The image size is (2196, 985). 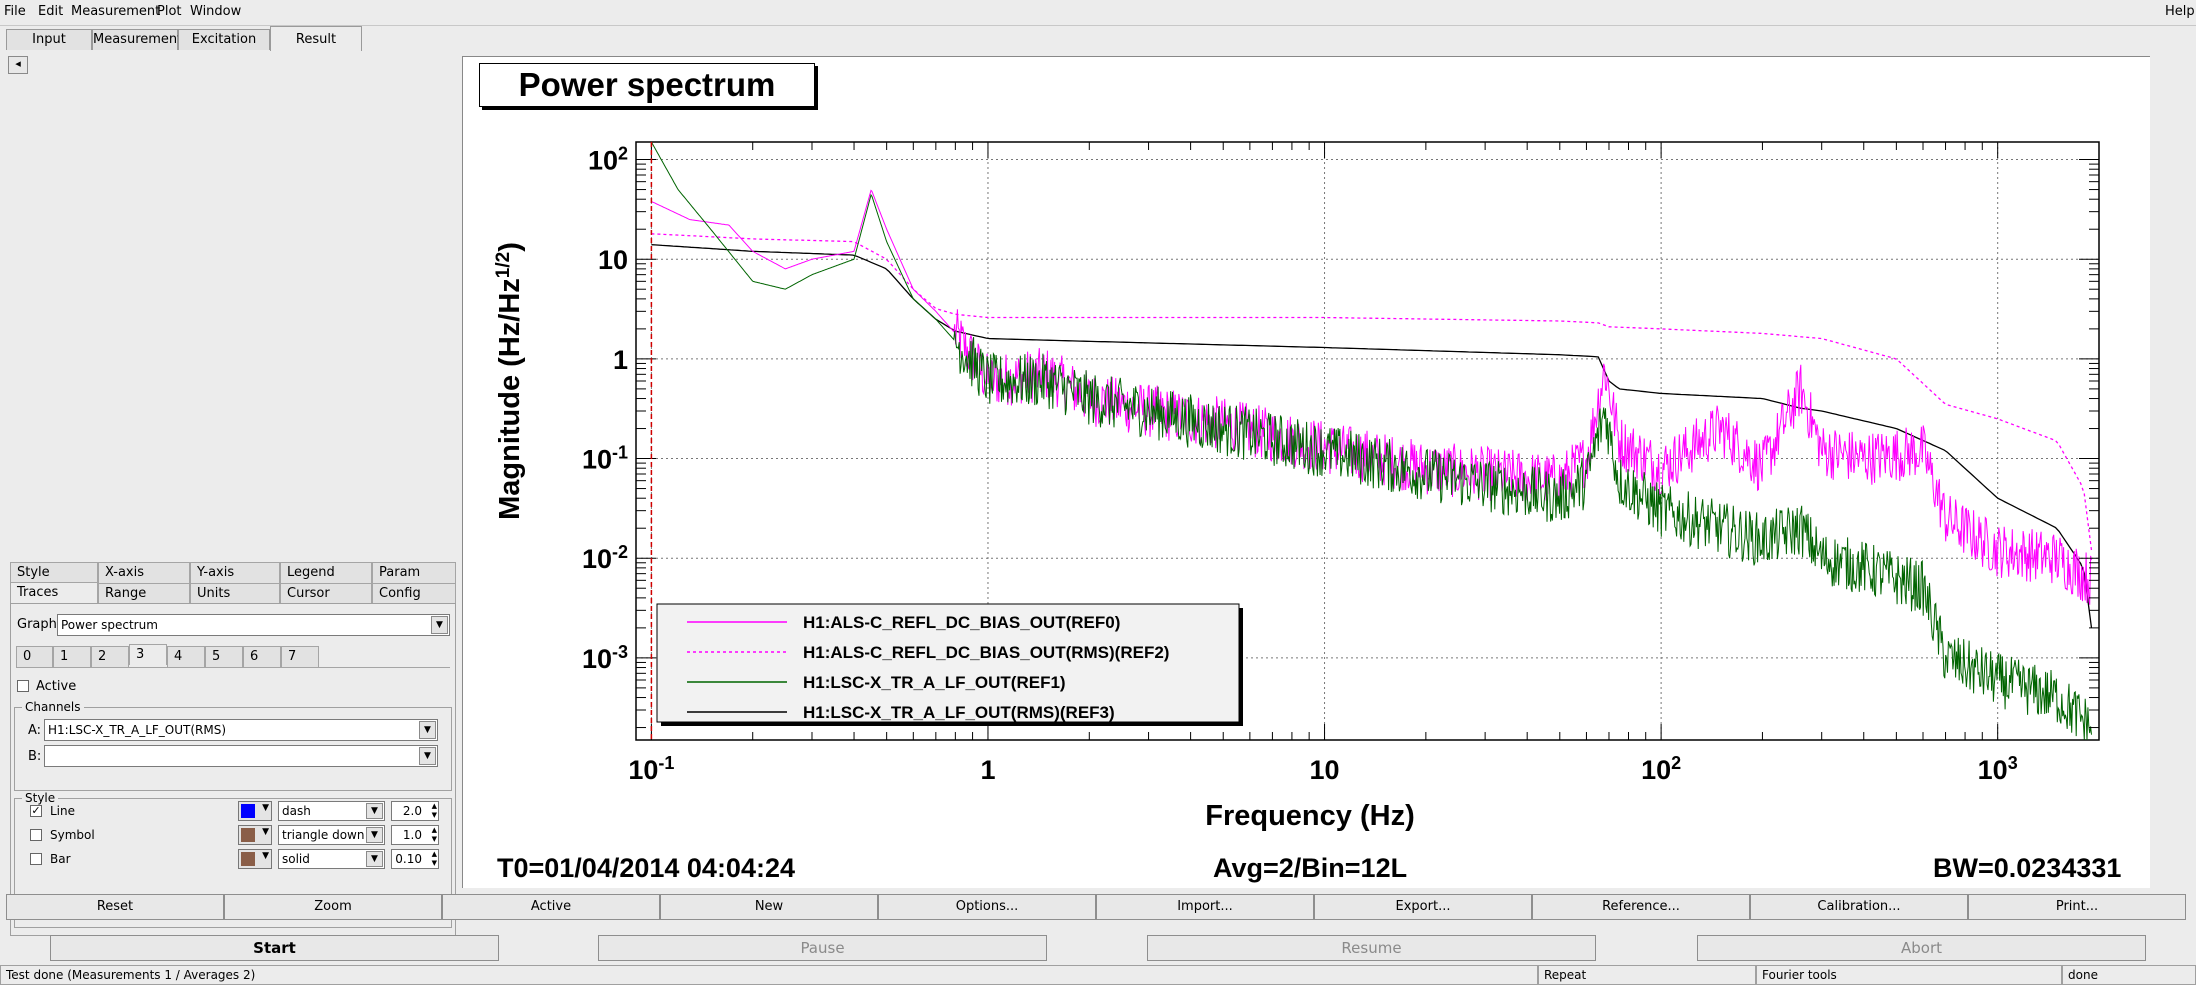 I want to click on menu-bar: File Edit Measurement Plot Window Help, so click(x=1098, y=13).